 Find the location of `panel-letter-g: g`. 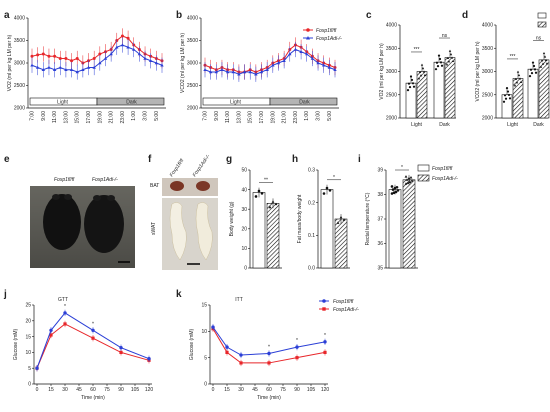

panel-letter-g: g is located at coordinates (229, 159).